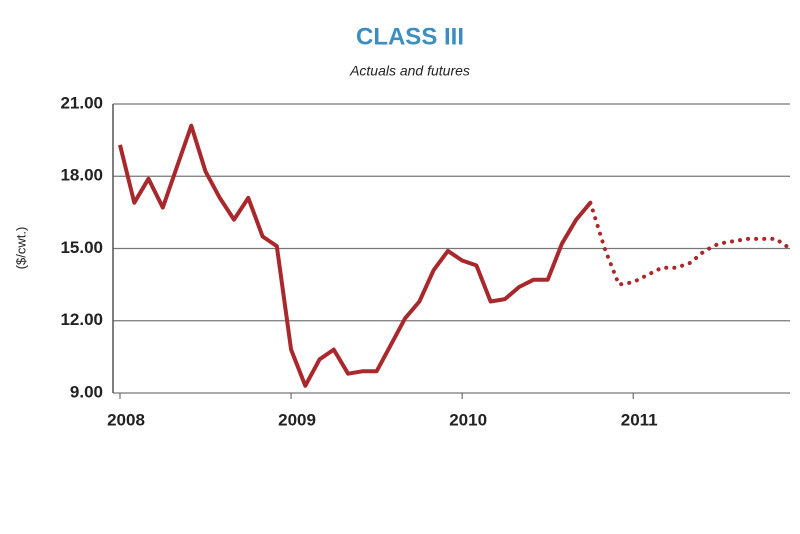 The image size is (800, 534). Describe the element at coordinates (639, 419) in the screenshot. I see `x-tick-label: 2011` at that location.